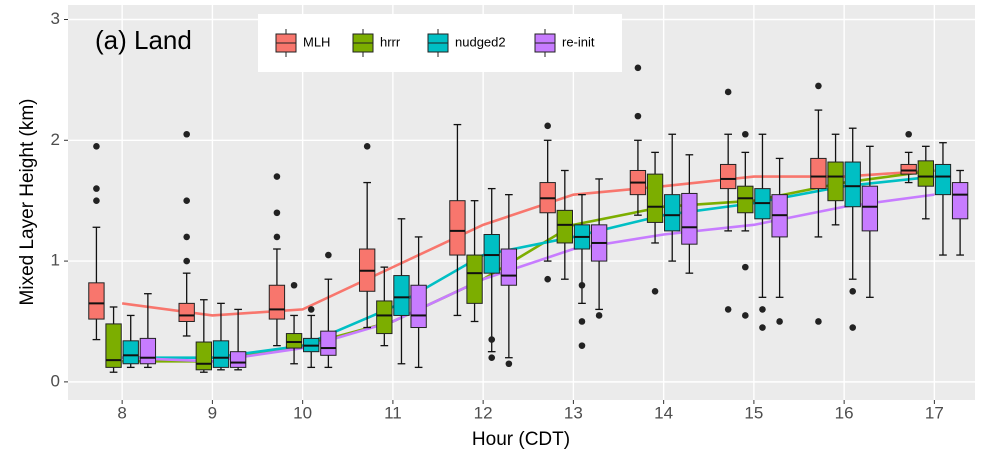 The image size is (994, 464). I want to click on y-tick-label: 0, so click(55, 380).